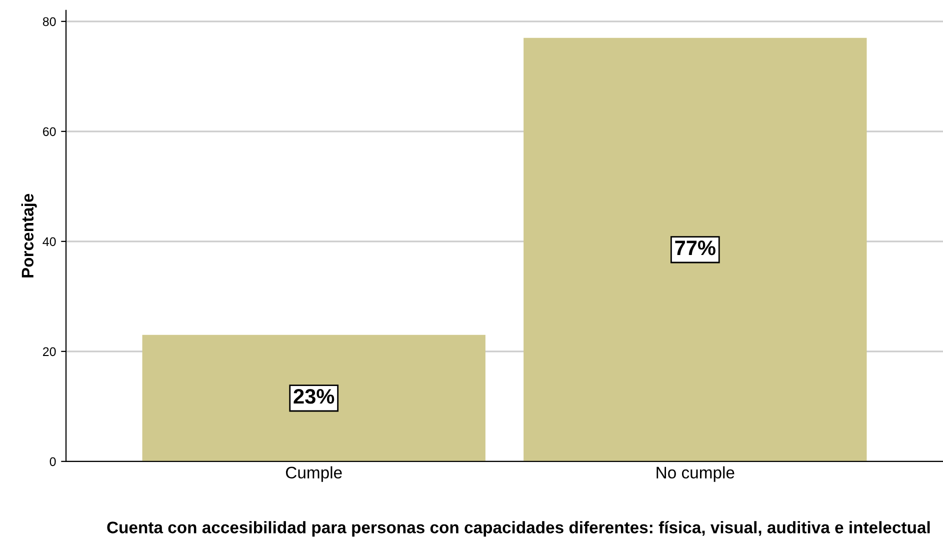 The width and height of the screenshot is (943, 548). I want to click on x-tick-label: Cumple, so click(314, 474).